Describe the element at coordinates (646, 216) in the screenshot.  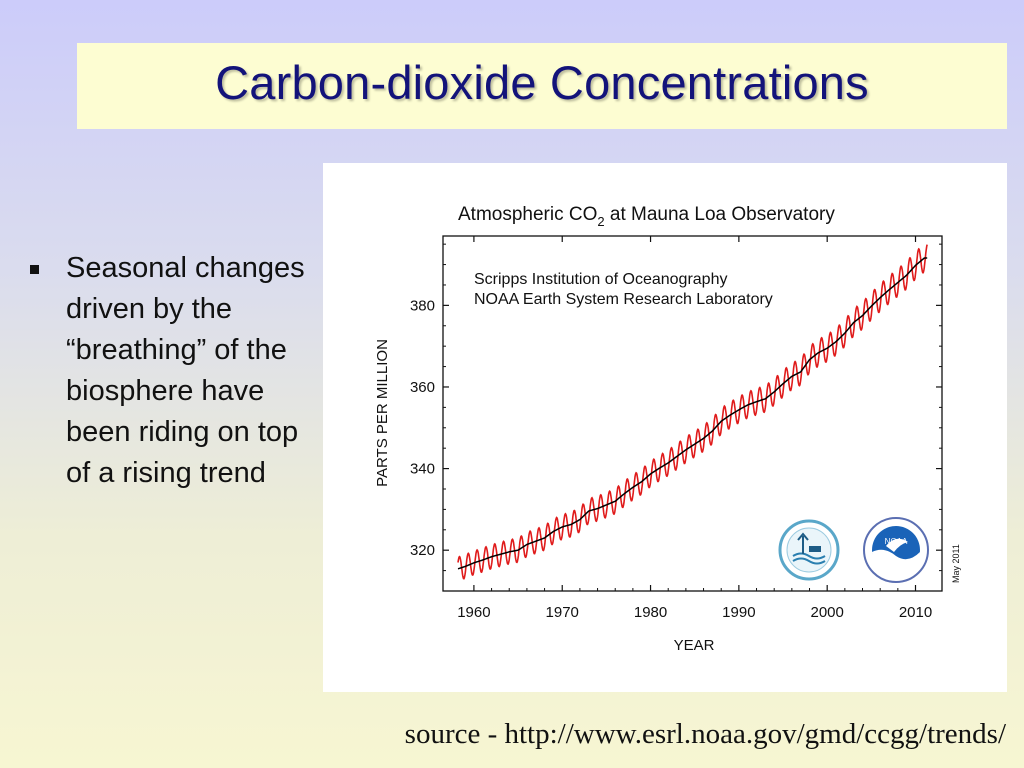
I see `chart-title: Atmospheric CO2 at Mauna Loa Observatory` at that location.